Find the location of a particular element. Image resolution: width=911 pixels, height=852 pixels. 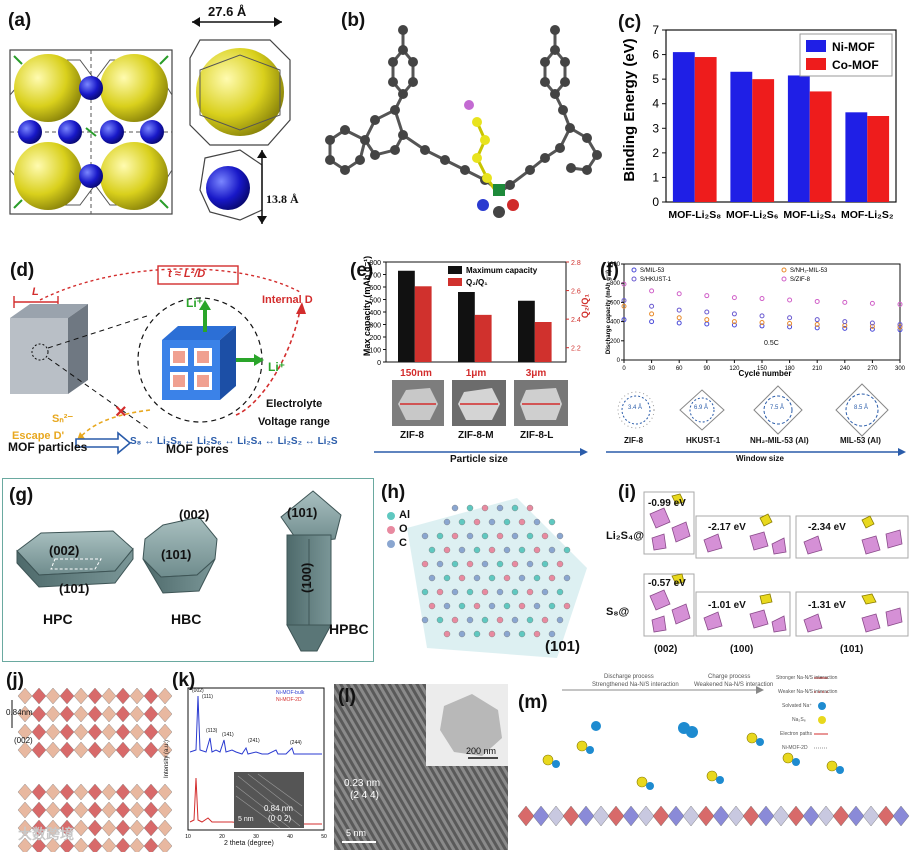

category-label: MOF-Li₂S₂ is located at coordinates (867, 215).